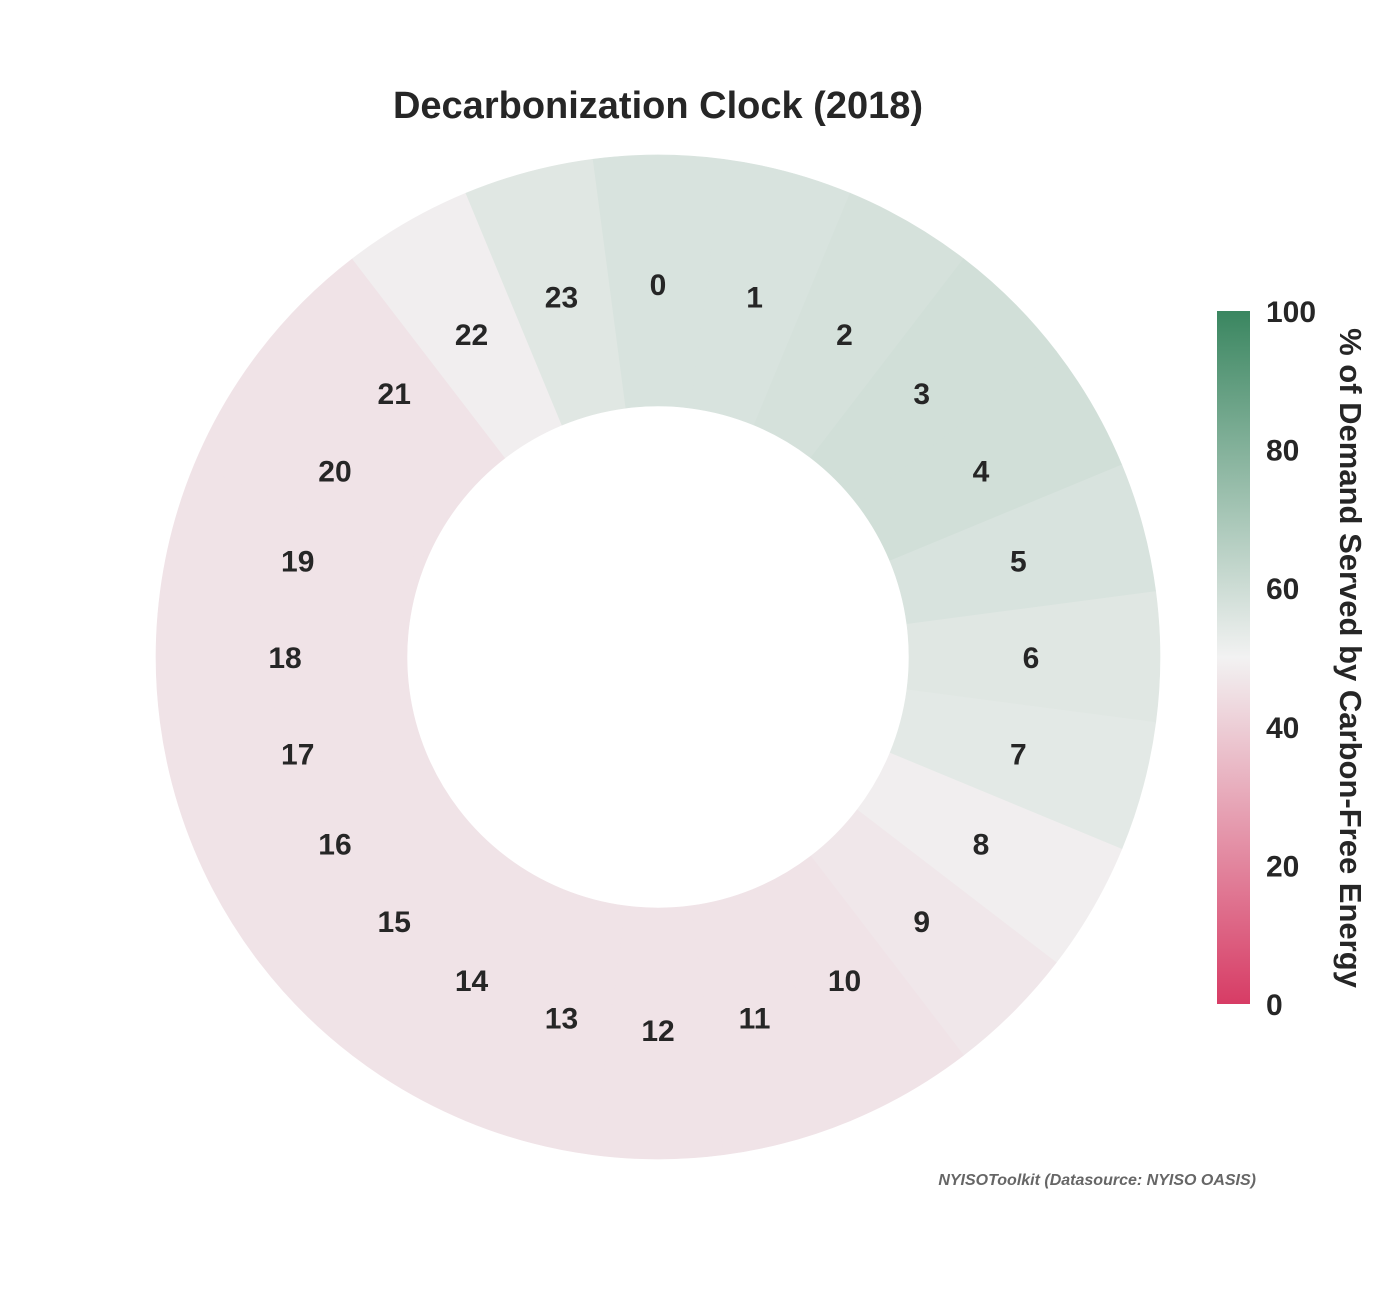  Describe the element at coordinates (658, 106) in the screenshot. I see `chart-title: Decarbonization Clock (2018)` at that location.